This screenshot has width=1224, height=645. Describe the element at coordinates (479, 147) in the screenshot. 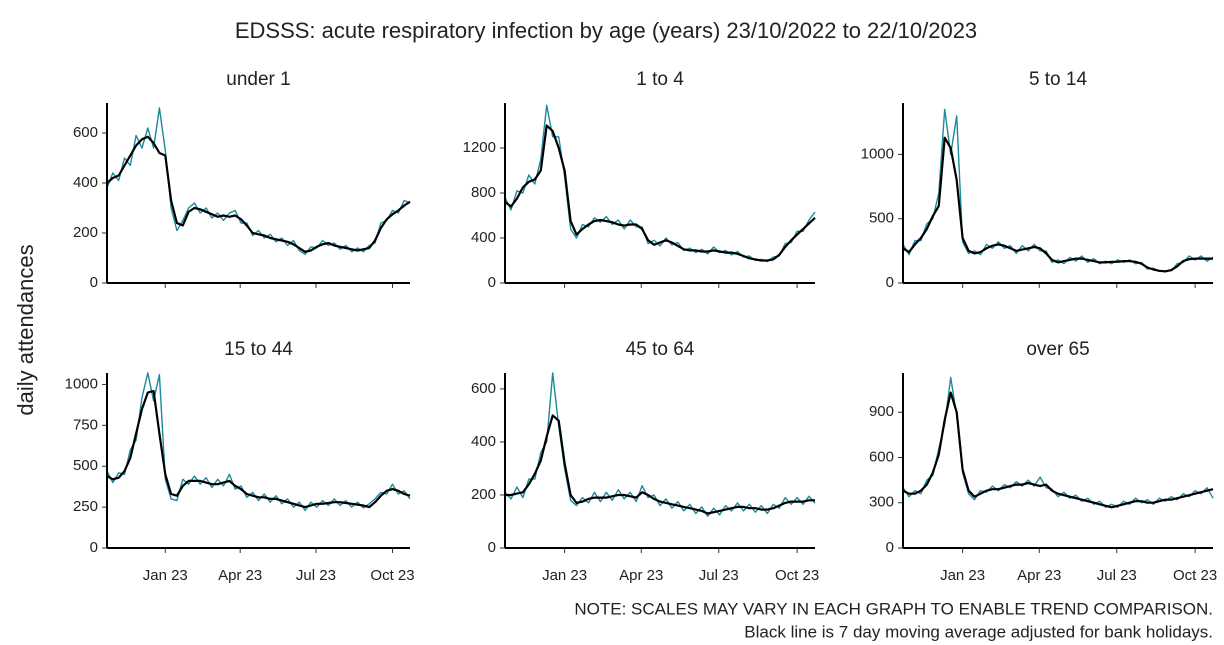

I see `y-tick-label: 1200` at that location.